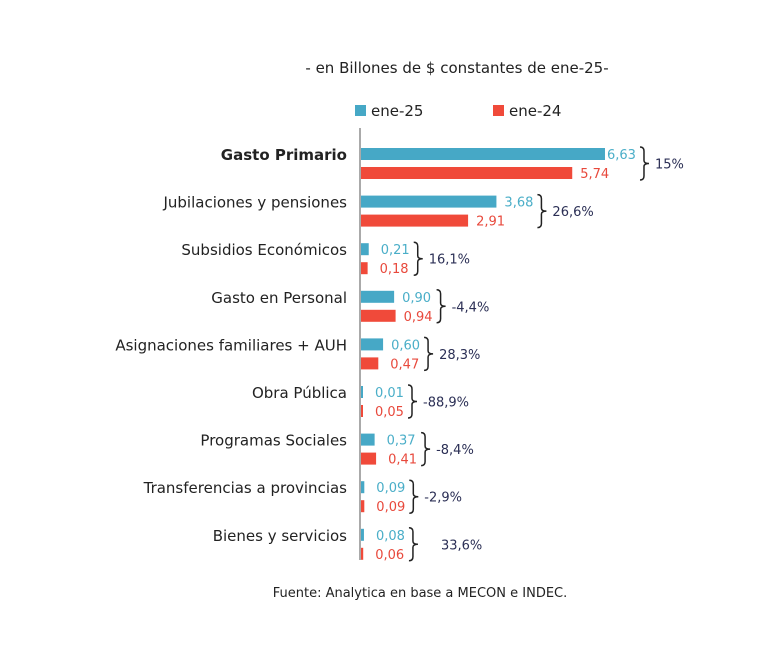  Describe the element at coordinates (254, 203) in the screenshot. I see `category-label: Jubilaciones y pensiones` at that location.